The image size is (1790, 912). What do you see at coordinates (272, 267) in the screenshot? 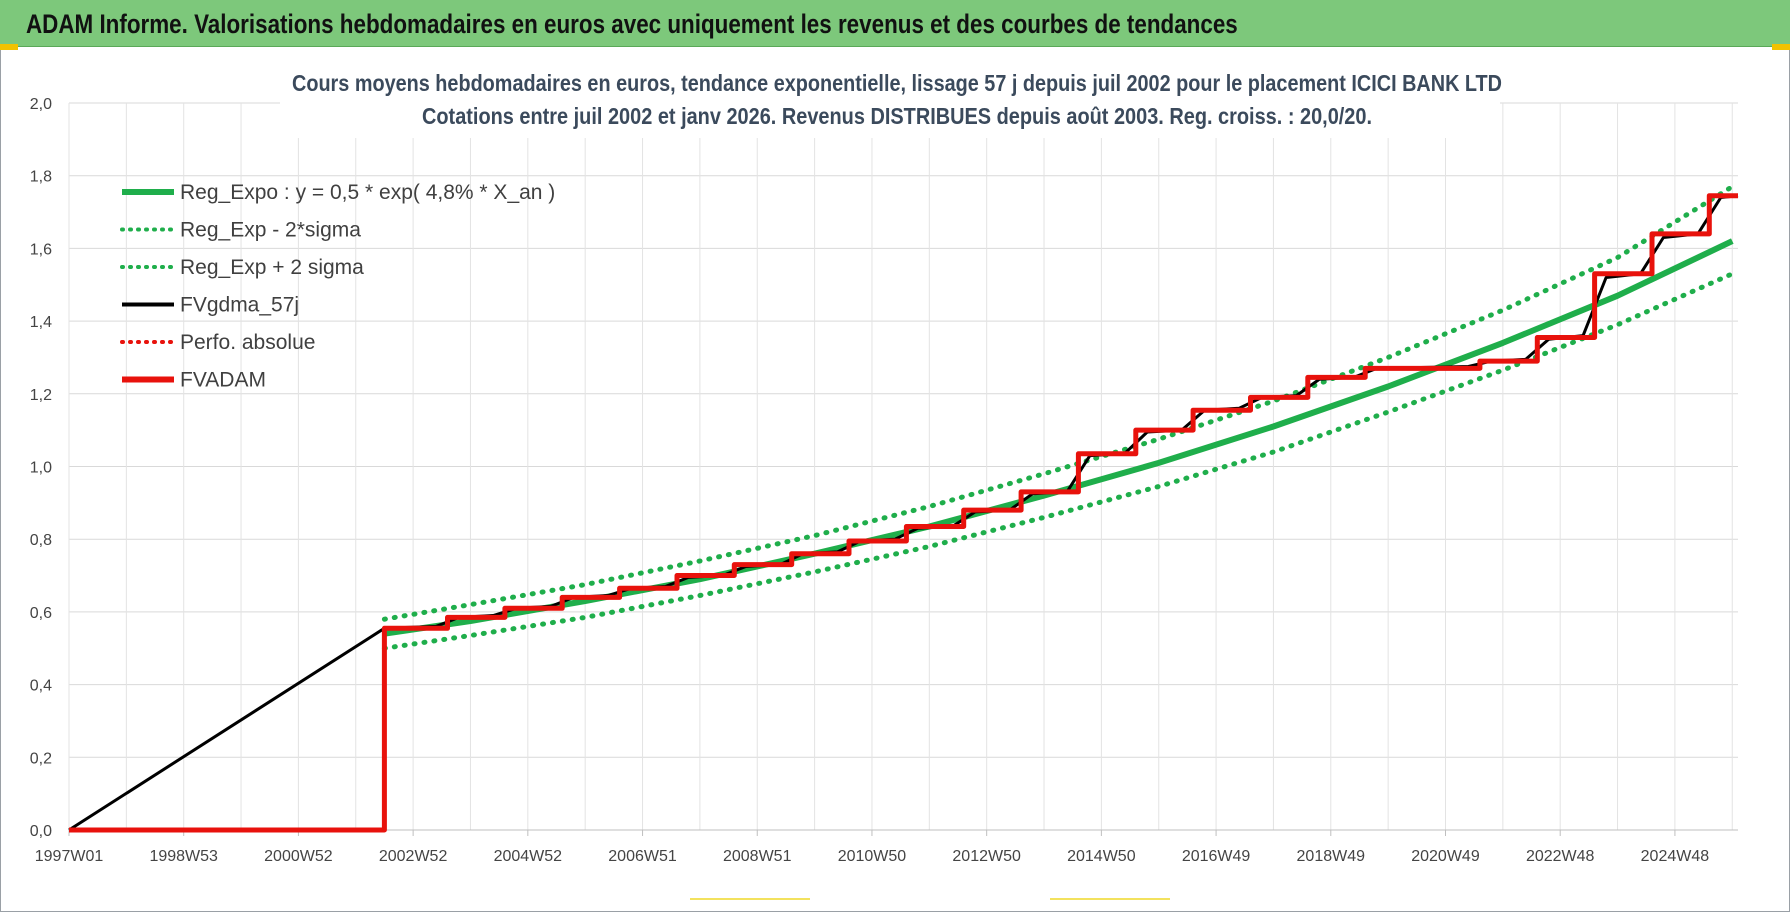
I see `legend-label: Reg_Exp + 2 sigma` at bounding box center [272, 267].